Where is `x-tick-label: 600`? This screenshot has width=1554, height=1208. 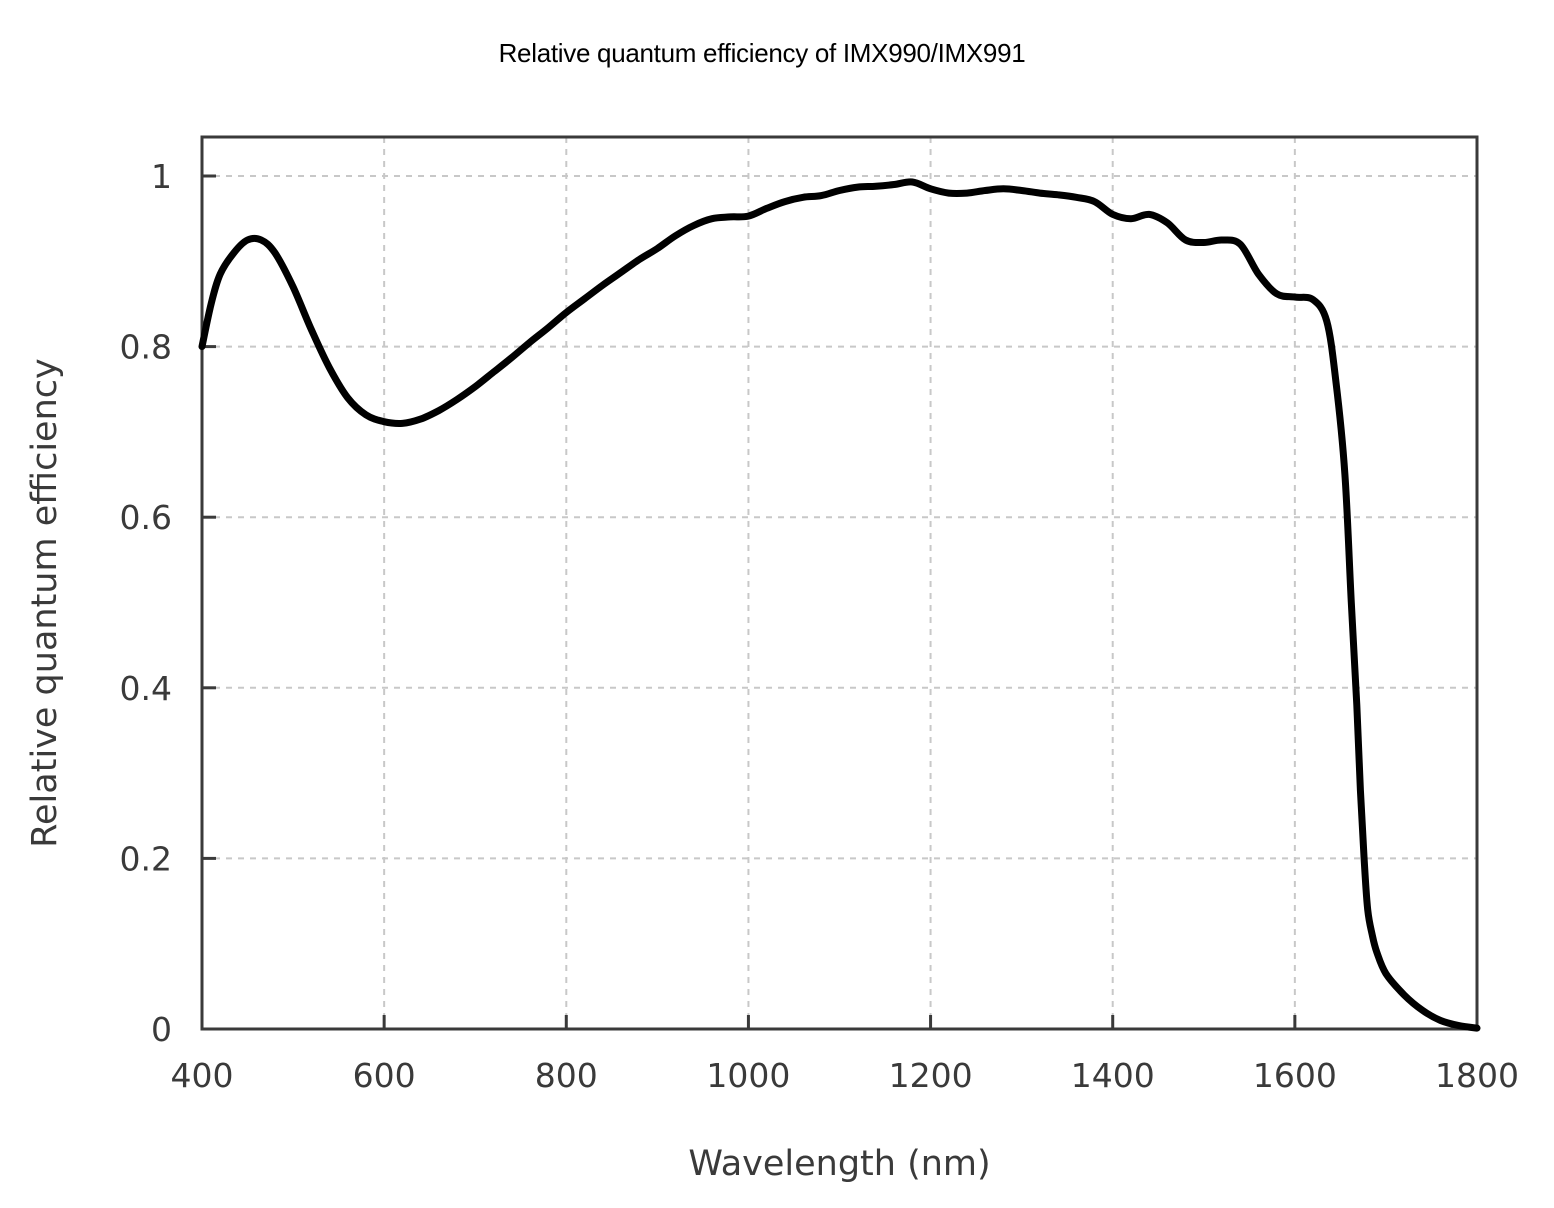
x-tick-label: 600 is located at coordinates (384, 1075).